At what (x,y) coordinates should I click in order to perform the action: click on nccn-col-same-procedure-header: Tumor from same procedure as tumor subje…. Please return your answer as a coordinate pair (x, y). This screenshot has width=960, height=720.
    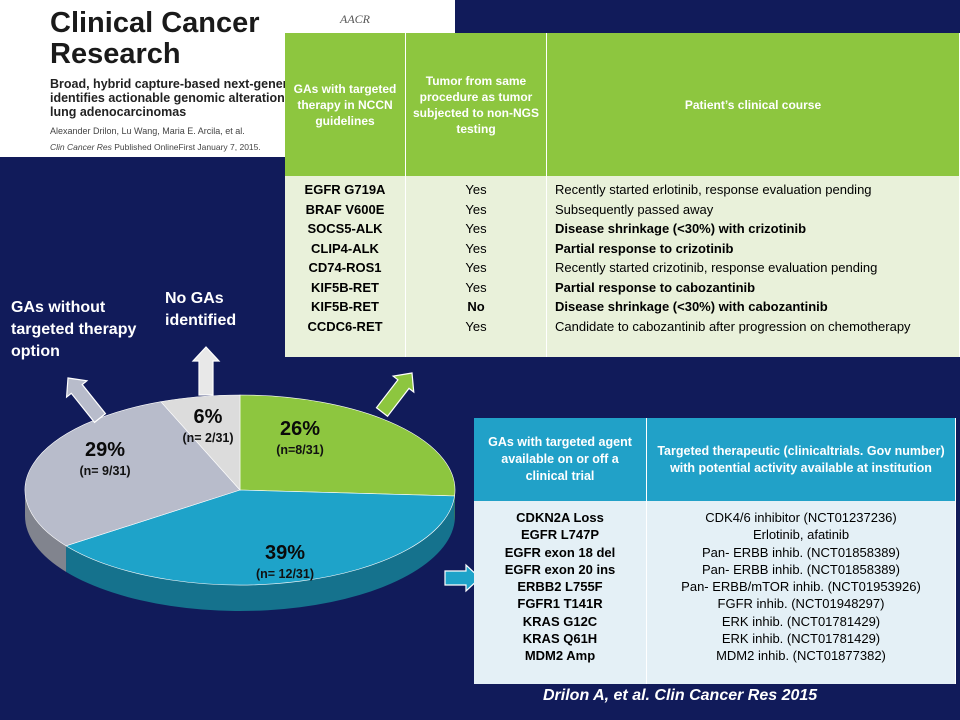
    Looking at the image, I should click on (476, 104).